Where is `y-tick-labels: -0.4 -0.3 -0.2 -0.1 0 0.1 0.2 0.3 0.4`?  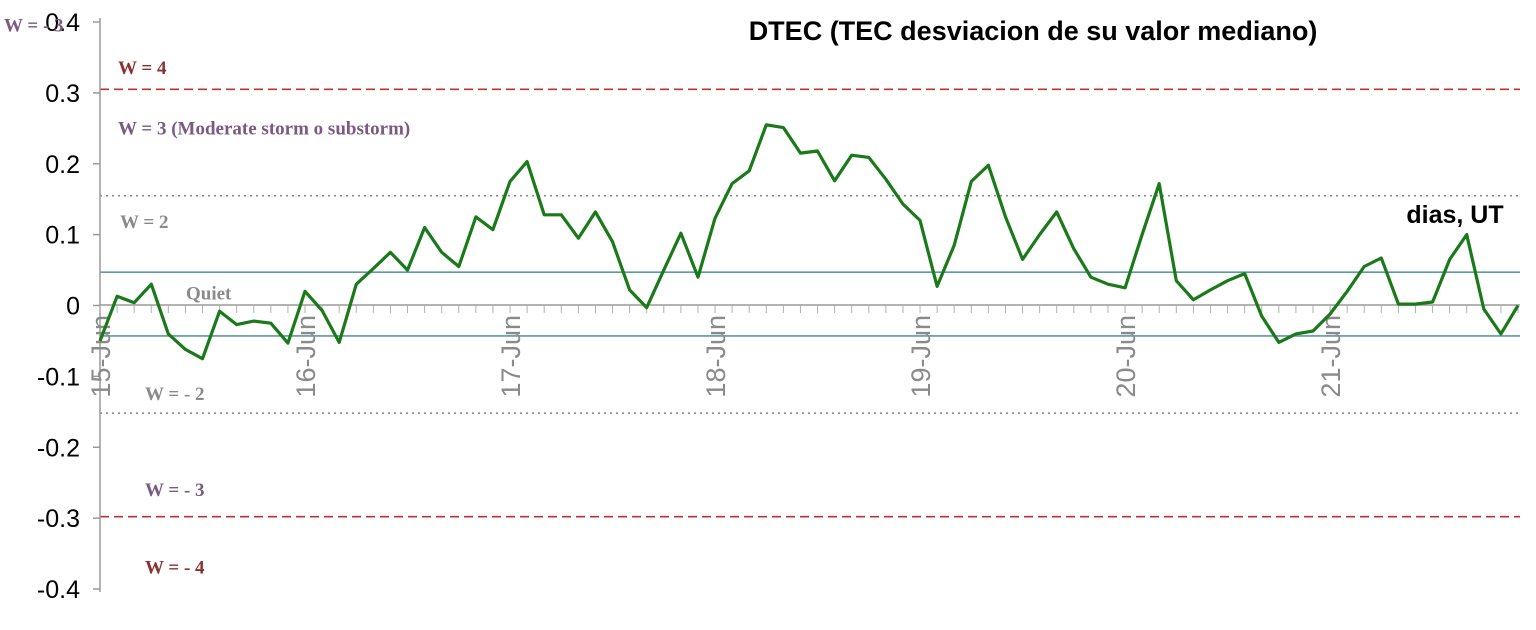 y-tick-labels: -0.4 -0.3 -0.2 -0.1 0 0.1 0.2 0.3 0.4 is located at coordinates (58, 306).